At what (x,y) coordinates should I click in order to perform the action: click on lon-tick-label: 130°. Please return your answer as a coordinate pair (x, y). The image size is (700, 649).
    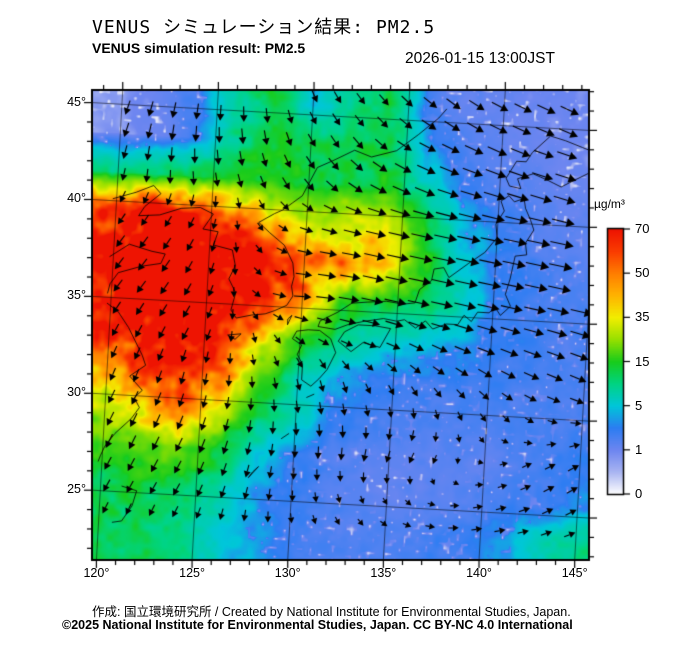
    Looking at the image, I should click on (287, 573).